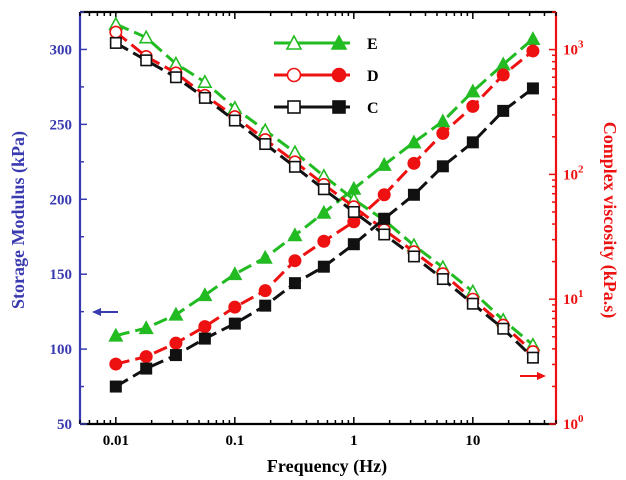  I want to click on legend: EDC, so click(326, 75).